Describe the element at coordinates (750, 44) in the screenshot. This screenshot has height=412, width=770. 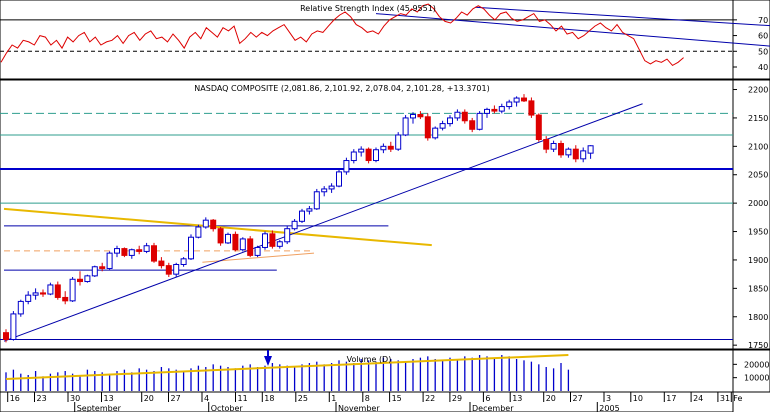
I see `rsi-y-ticks: 40 50 60 70` at that location.